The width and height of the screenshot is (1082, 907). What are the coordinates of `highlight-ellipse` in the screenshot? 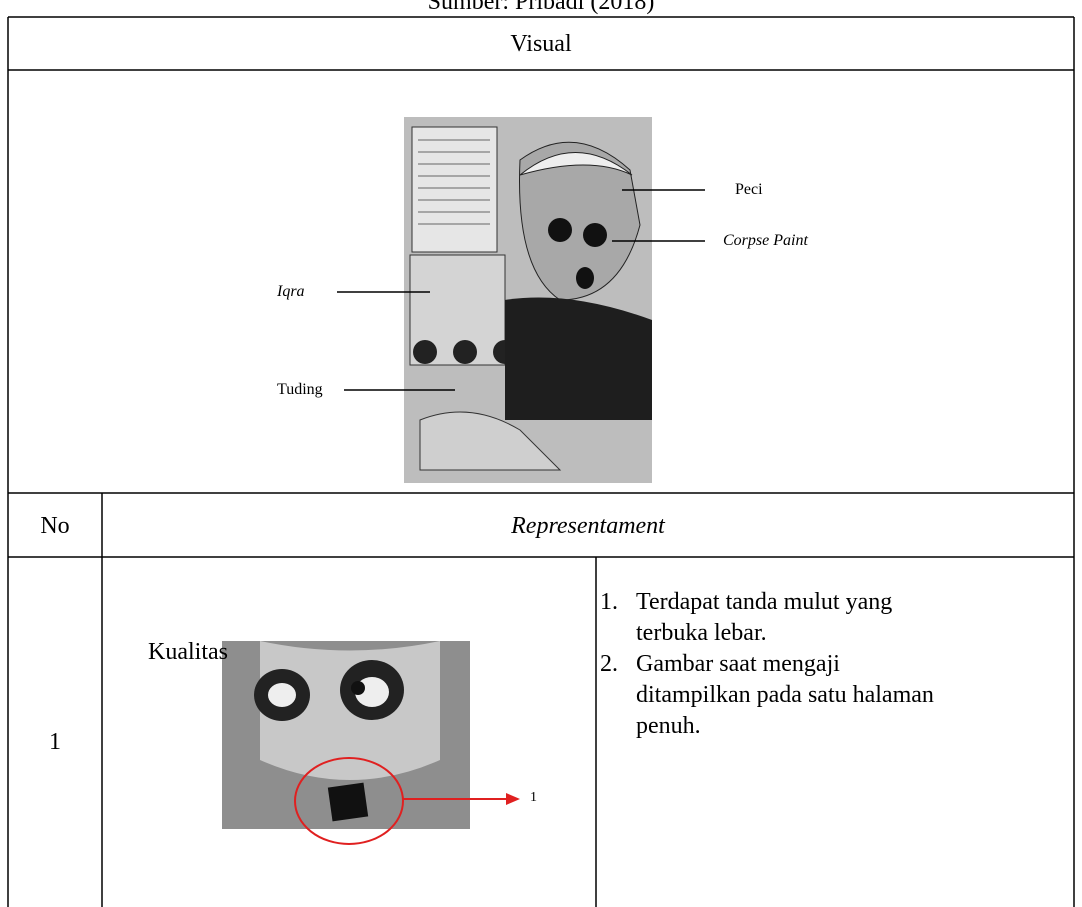 It's located at (349, 801).